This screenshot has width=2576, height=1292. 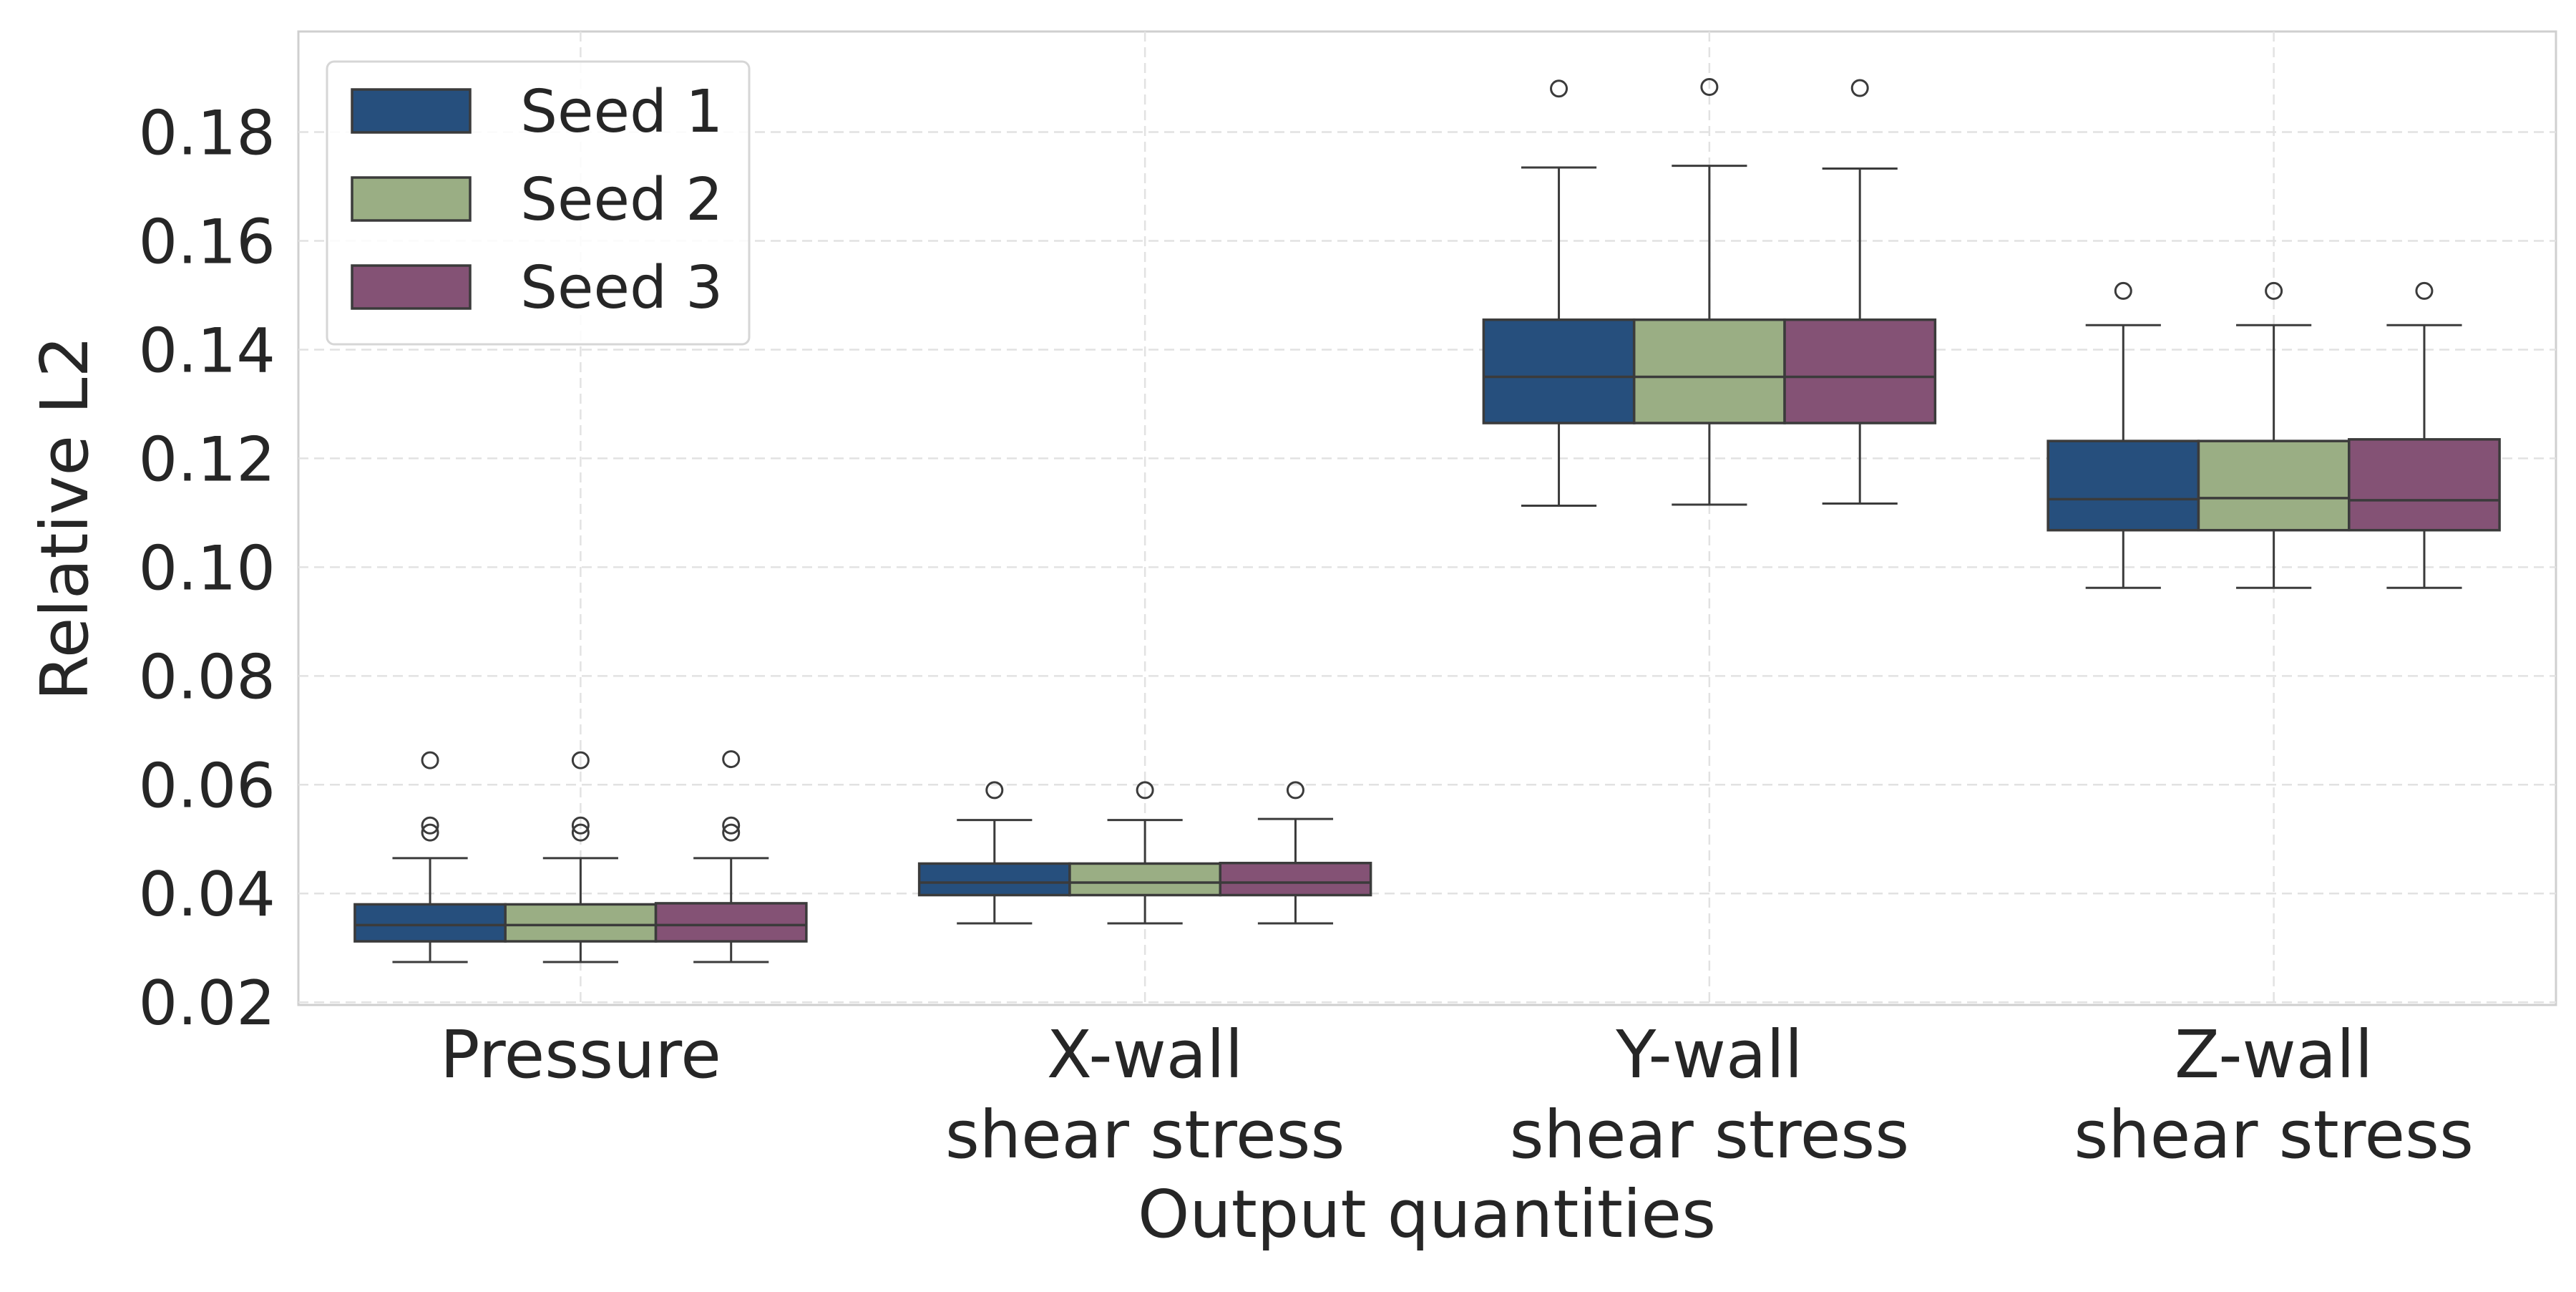 What do you see at coordinates (207, 895) in the screenshot?
I see `y-tick-label: 0.04` at bounding box center [207, 895].